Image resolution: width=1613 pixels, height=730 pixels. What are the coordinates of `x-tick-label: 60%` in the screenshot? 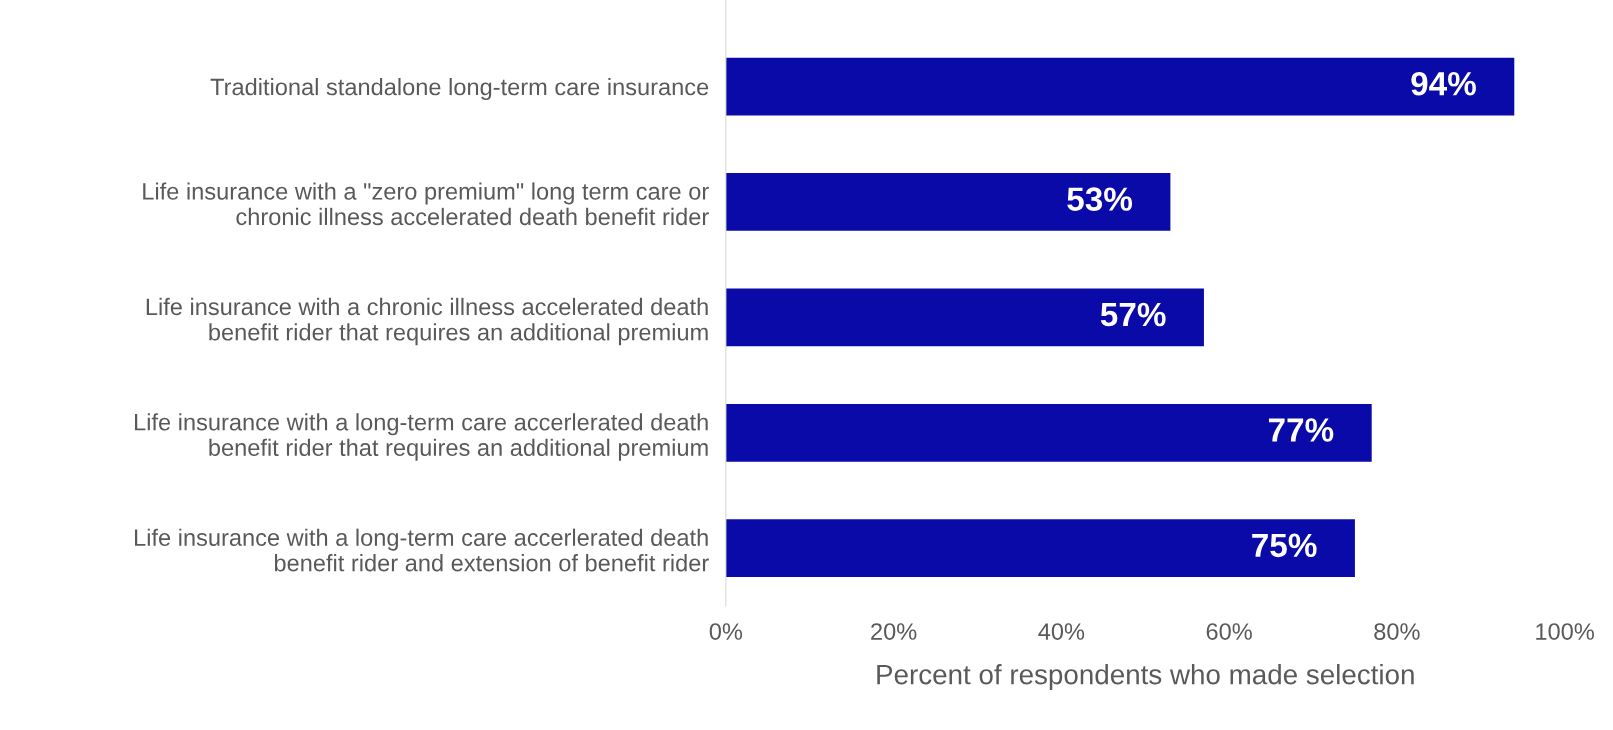 It's located at (1229, 631).